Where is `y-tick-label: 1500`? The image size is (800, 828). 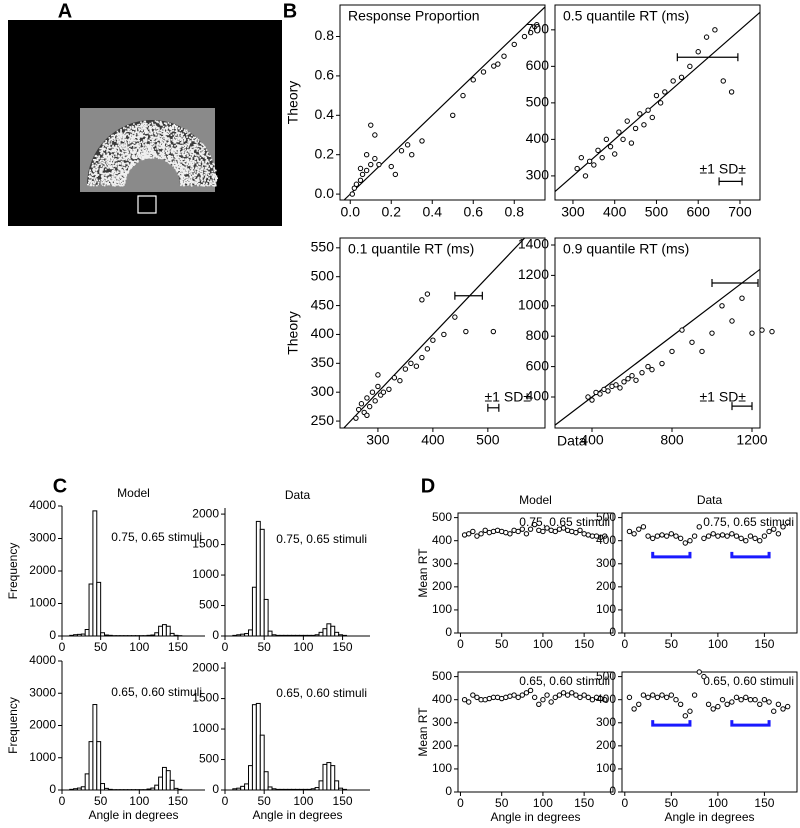 y-tick-label: 1500 is located at coordinates (205, 544).